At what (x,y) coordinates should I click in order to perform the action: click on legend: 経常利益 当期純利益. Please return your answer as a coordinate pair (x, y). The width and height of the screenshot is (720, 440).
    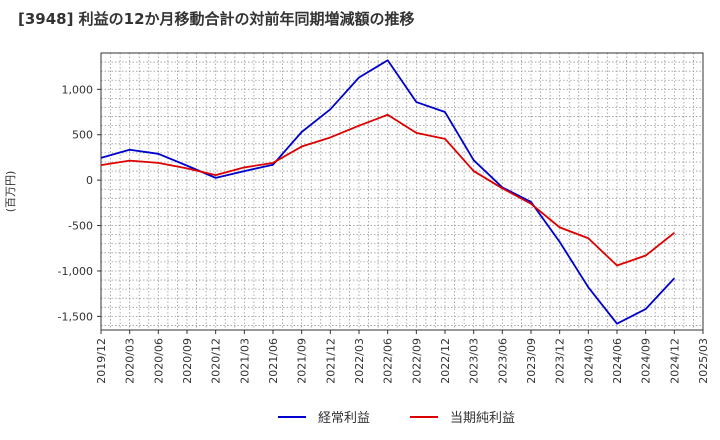
    Looking at the image, I should click on (396, 418).